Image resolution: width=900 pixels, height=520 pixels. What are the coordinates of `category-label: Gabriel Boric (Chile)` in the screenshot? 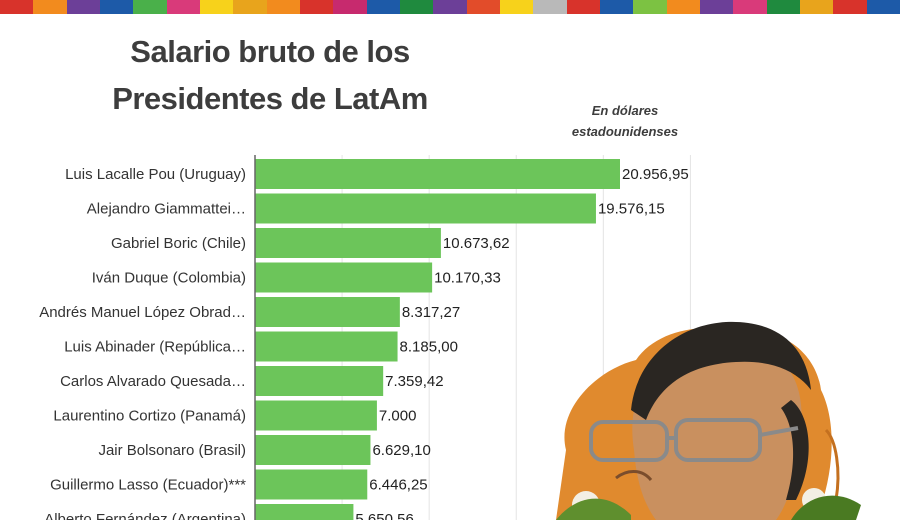 It's located at (178, 243).